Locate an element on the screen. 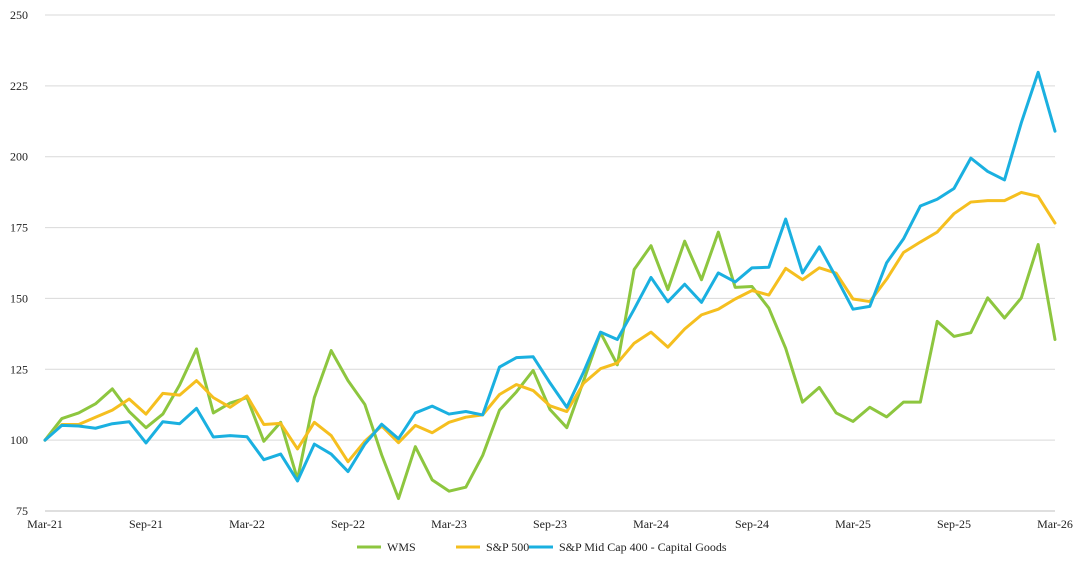  legend-label-0: WMS is located at coordinates (401, 547).